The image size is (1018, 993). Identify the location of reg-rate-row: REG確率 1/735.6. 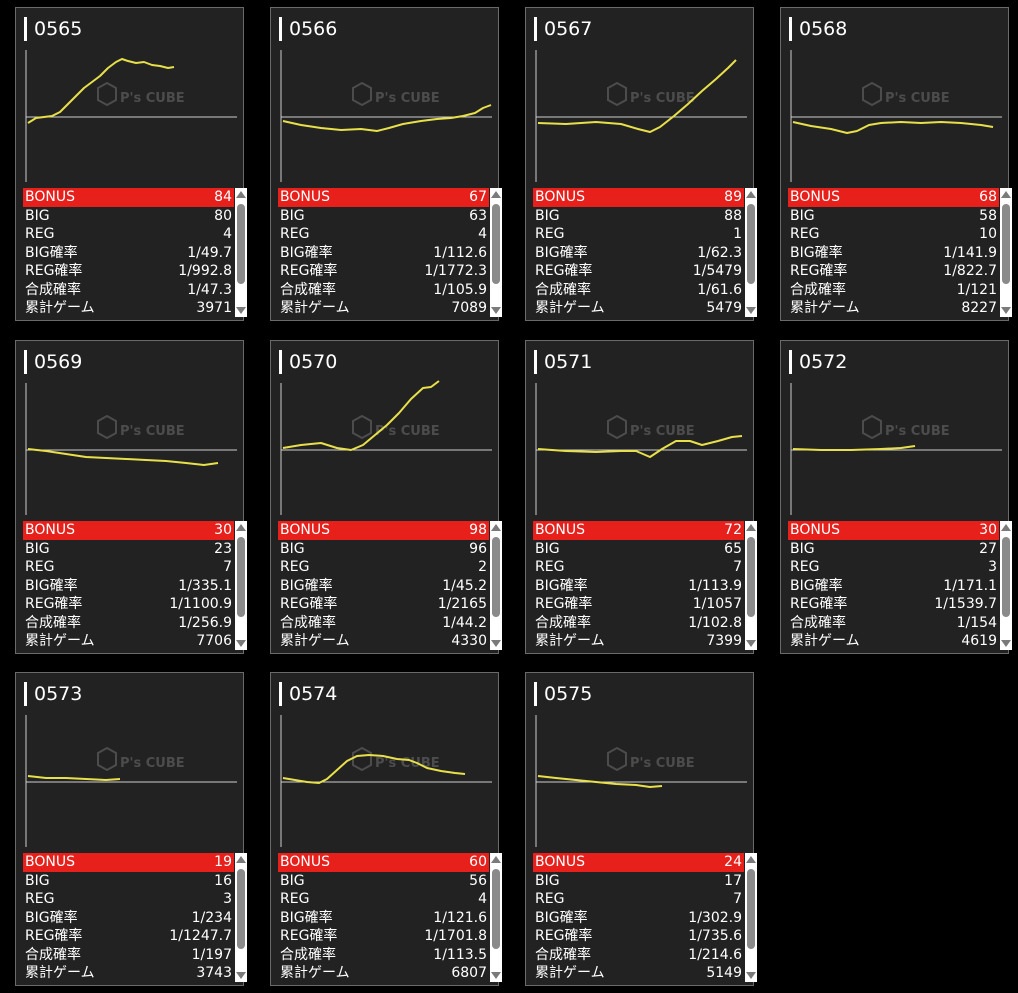
(638, 936).